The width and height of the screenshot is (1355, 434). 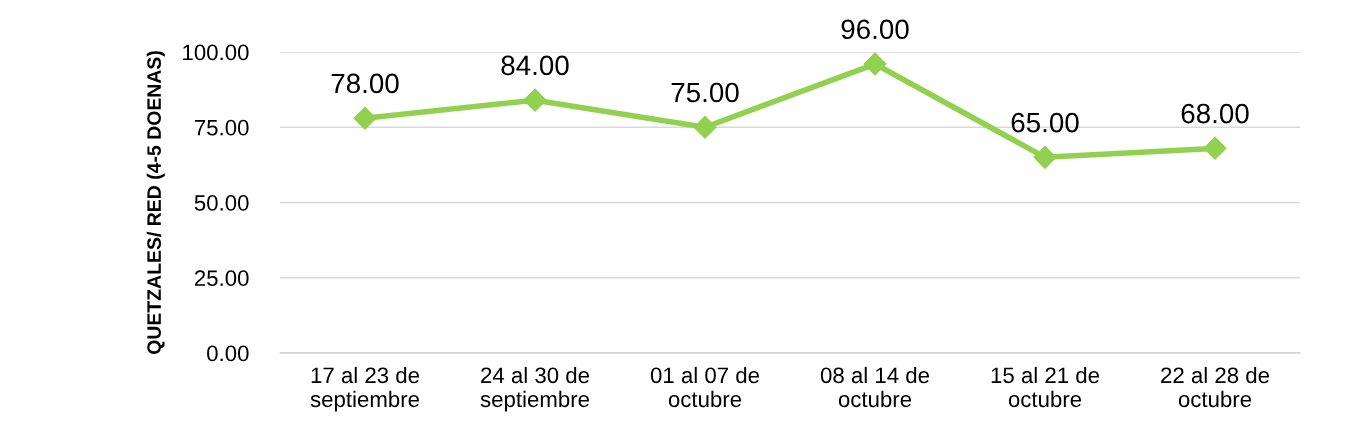 I want to click on y-tick-label: 100.00, so click(x=216, y=52).